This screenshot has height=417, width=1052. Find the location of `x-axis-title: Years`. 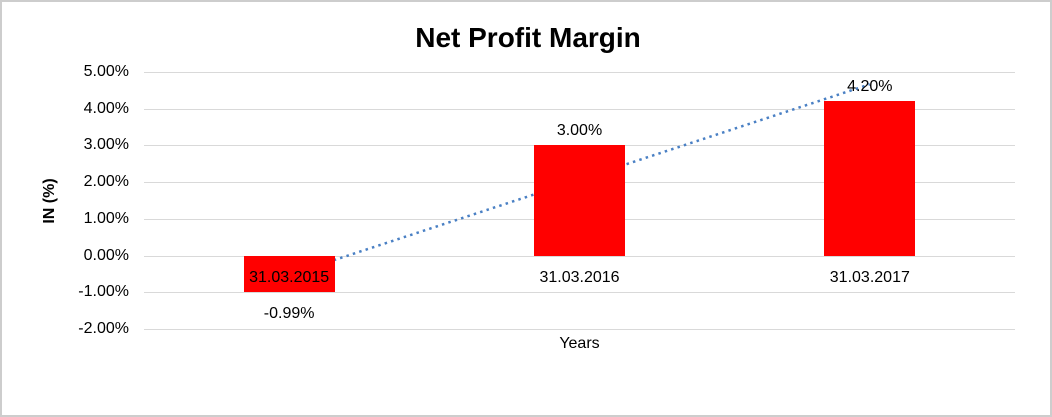

x-axis-title: Years is located at coordinates (579, 343).